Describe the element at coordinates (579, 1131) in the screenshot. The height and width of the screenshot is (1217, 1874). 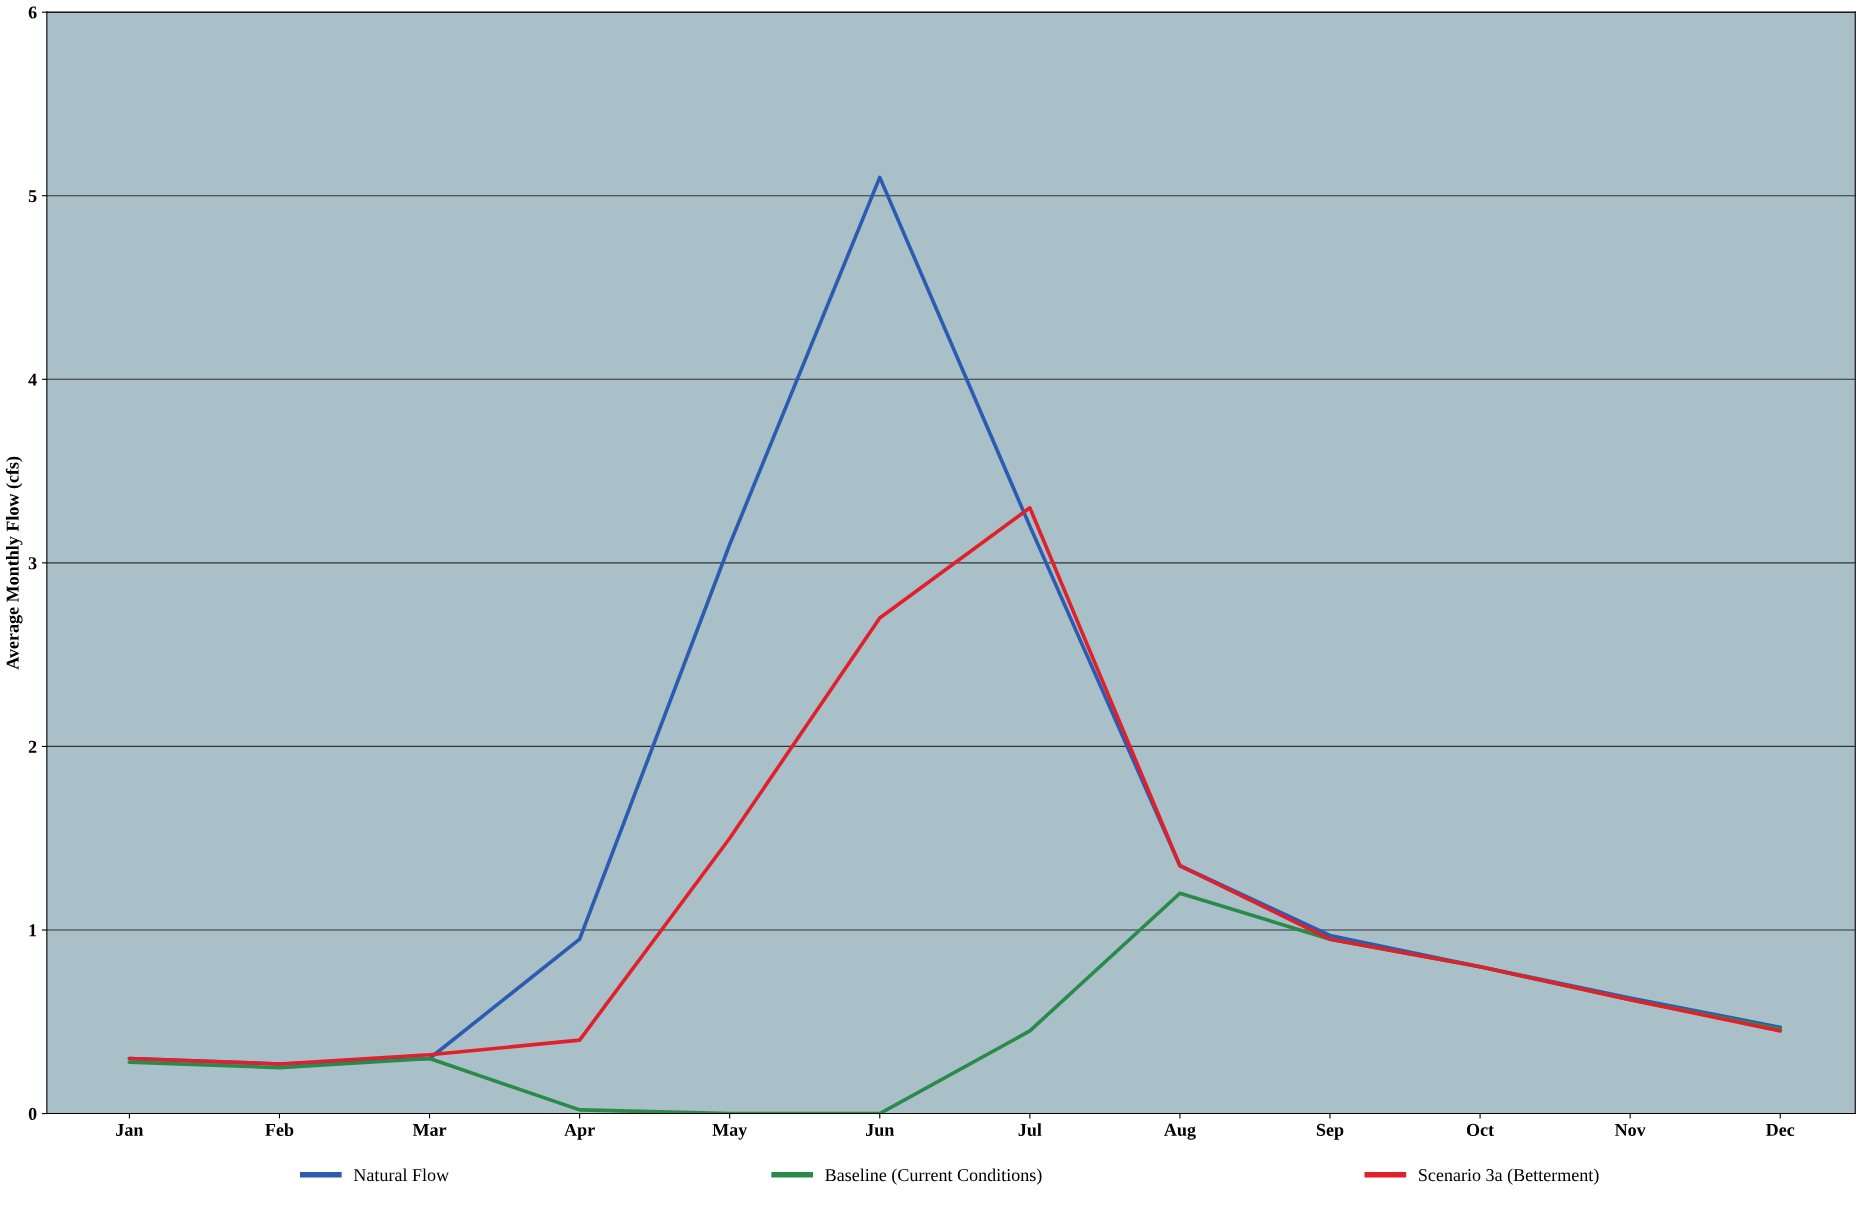
I see `x-tick-label: Apr` at that location.